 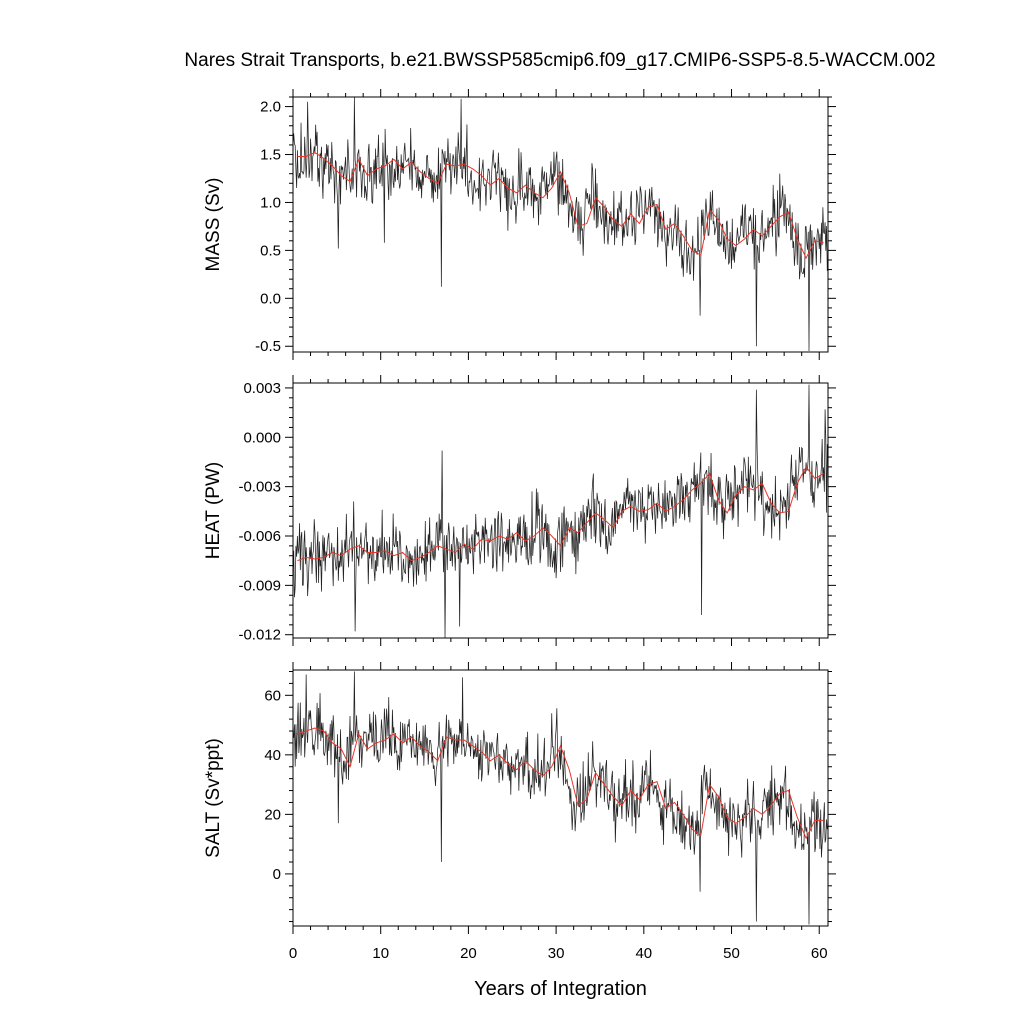 What do you see at coordinates (270, 298) in the screenshot?
I see `masssv-y-tick-label: 0.0` at bounding box center [270, 298].